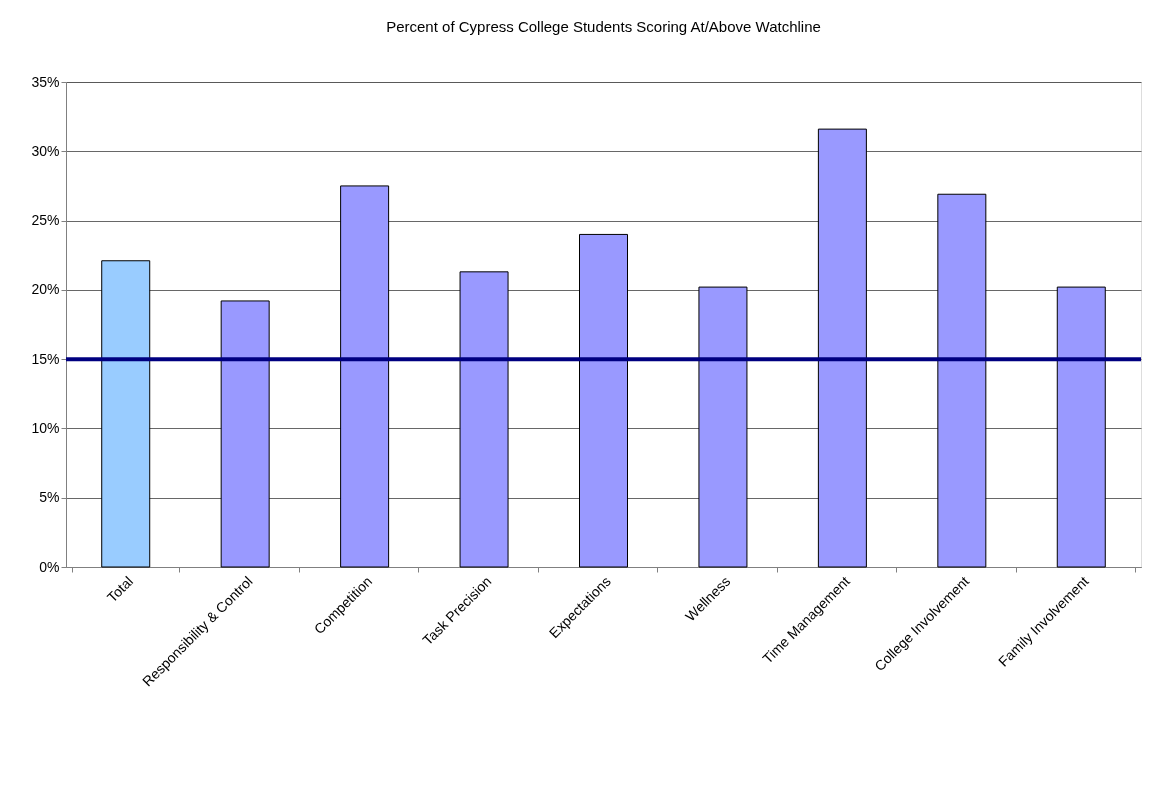  I want to click on y-tick-label: 5%, so click(49, 497).